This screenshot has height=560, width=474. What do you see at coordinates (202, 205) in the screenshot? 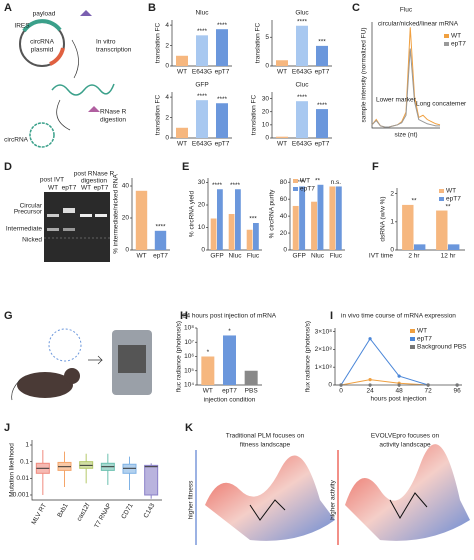
I see `y-tick-label: 20` at bounding box center [202, 205].